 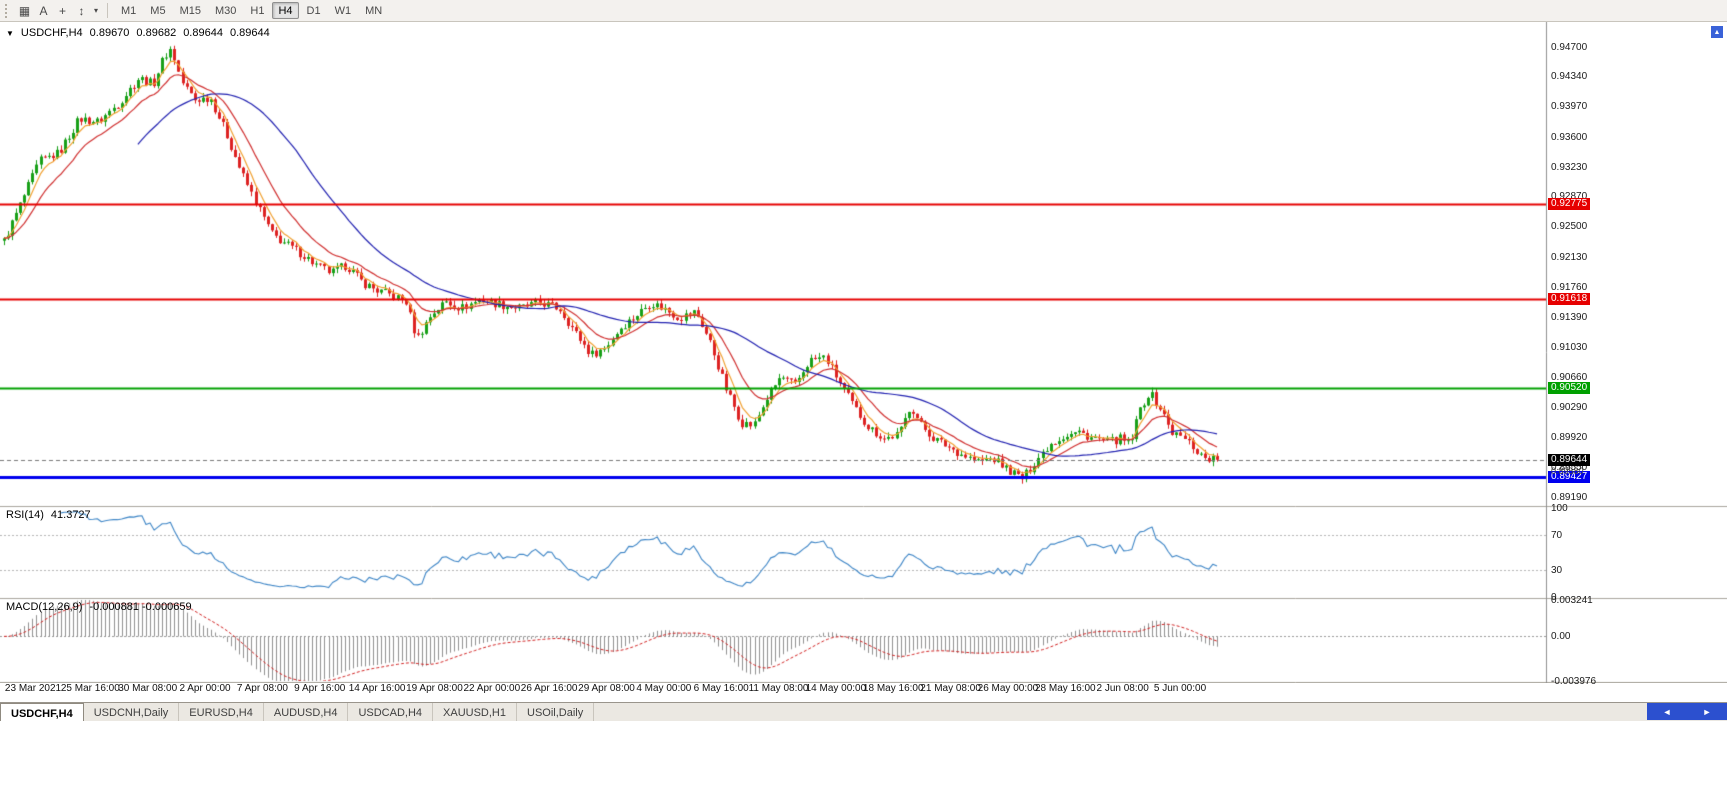 I want to click on chart-scroll-marker-icon: ▲, so click(x=1717, y=32).